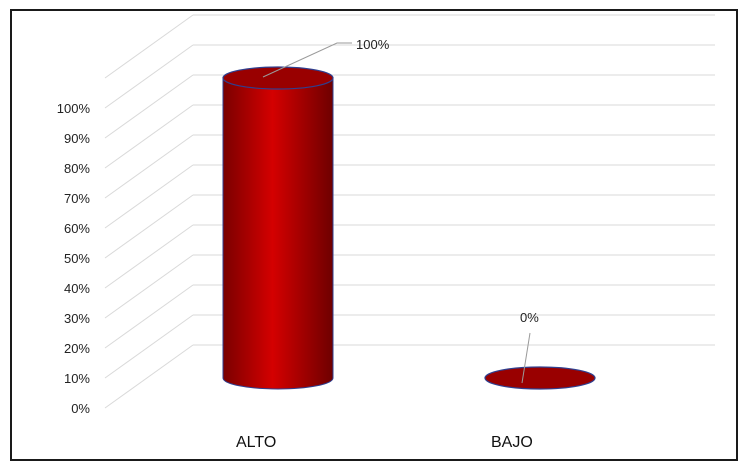 The image size is (750, 464). Describe the element at coordinates (77, 318) in the screenshot. I see `y-tick-label: 30%` at that location.